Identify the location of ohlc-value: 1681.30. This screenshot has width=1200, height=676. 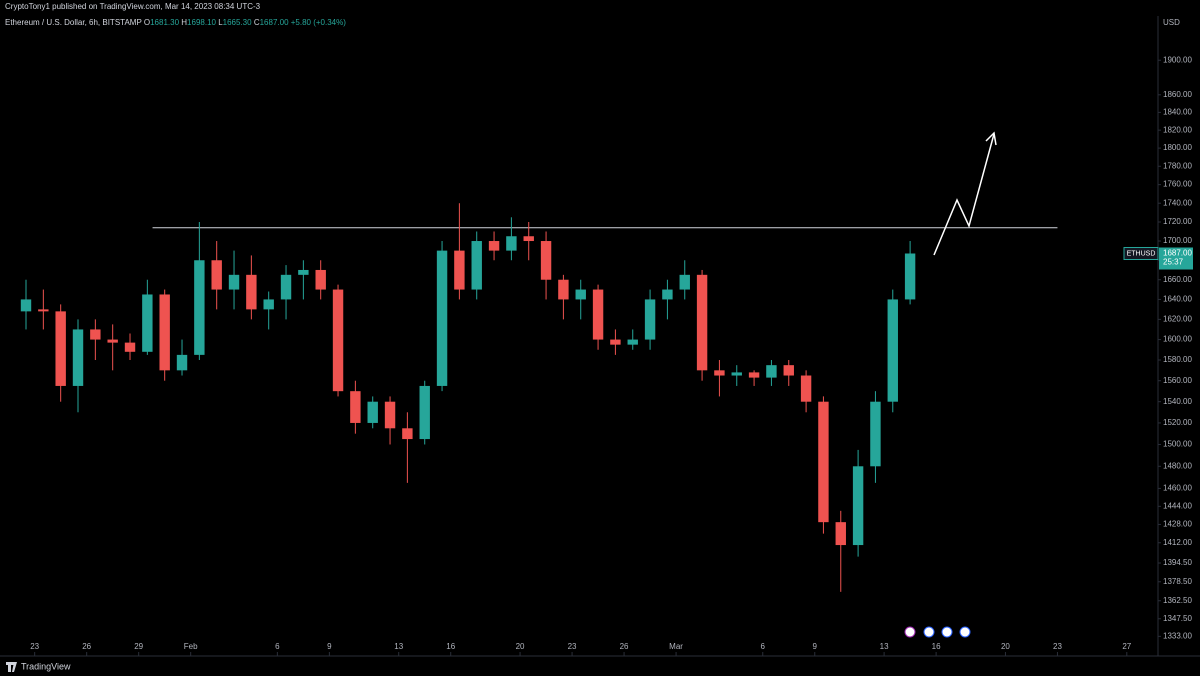
(164, 22).